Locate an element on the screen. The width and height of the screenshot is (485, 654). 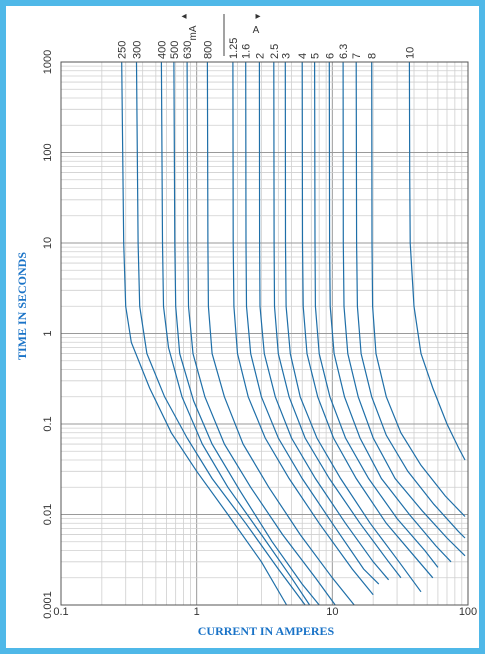
right-arrow-icon: ▸ is located at coordinates (257, 16).